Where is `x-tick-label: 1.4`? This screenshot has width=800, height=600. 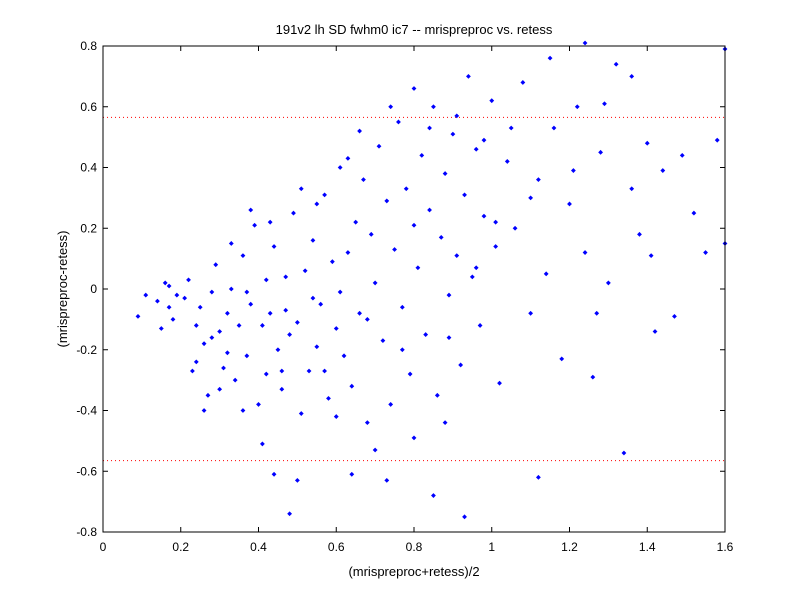 x-tick-label: 1.4 is located at coordinates (647, 547).